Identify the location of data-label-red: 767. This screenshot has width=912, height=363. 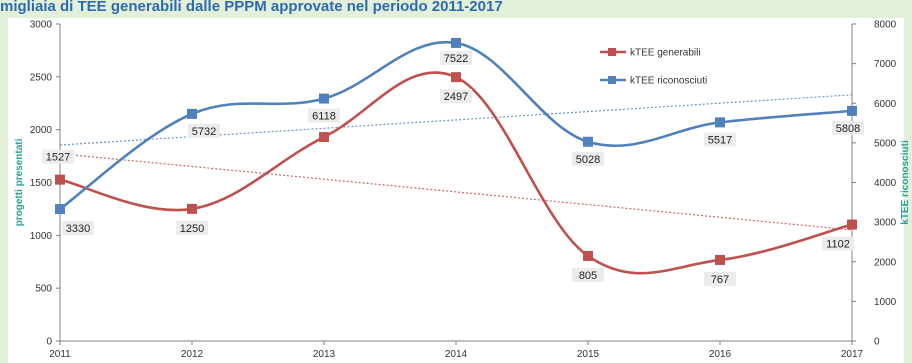
(720, 280).